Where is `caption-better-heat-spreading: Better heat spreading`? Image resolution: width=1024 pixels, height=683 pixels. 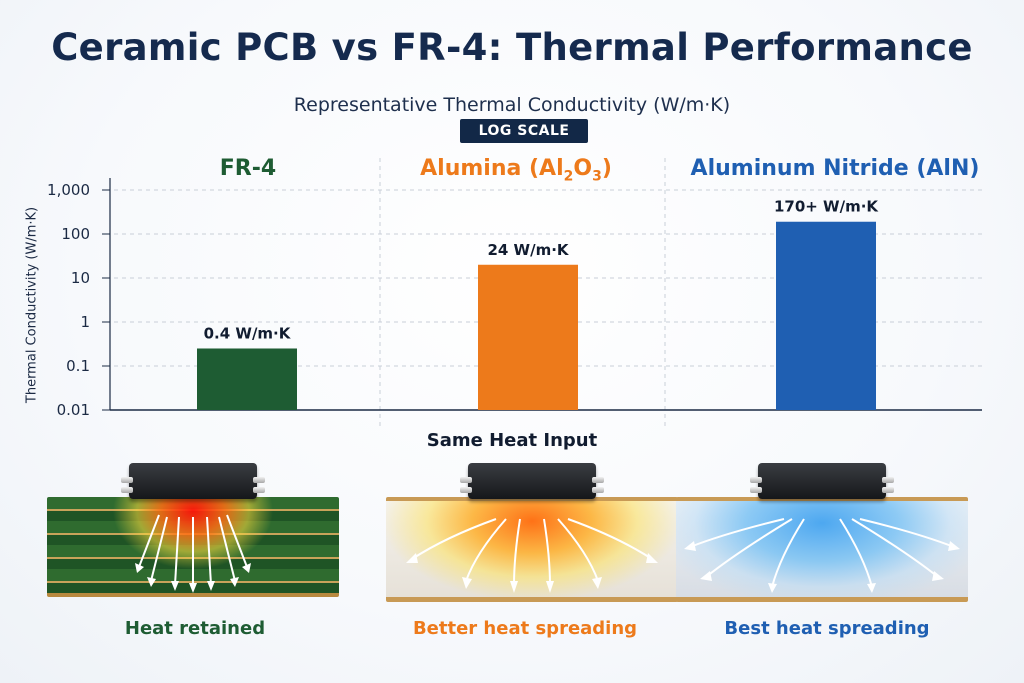
caption-better-heat-spreading: Better heat spreading is located at coordinates (525, 628).